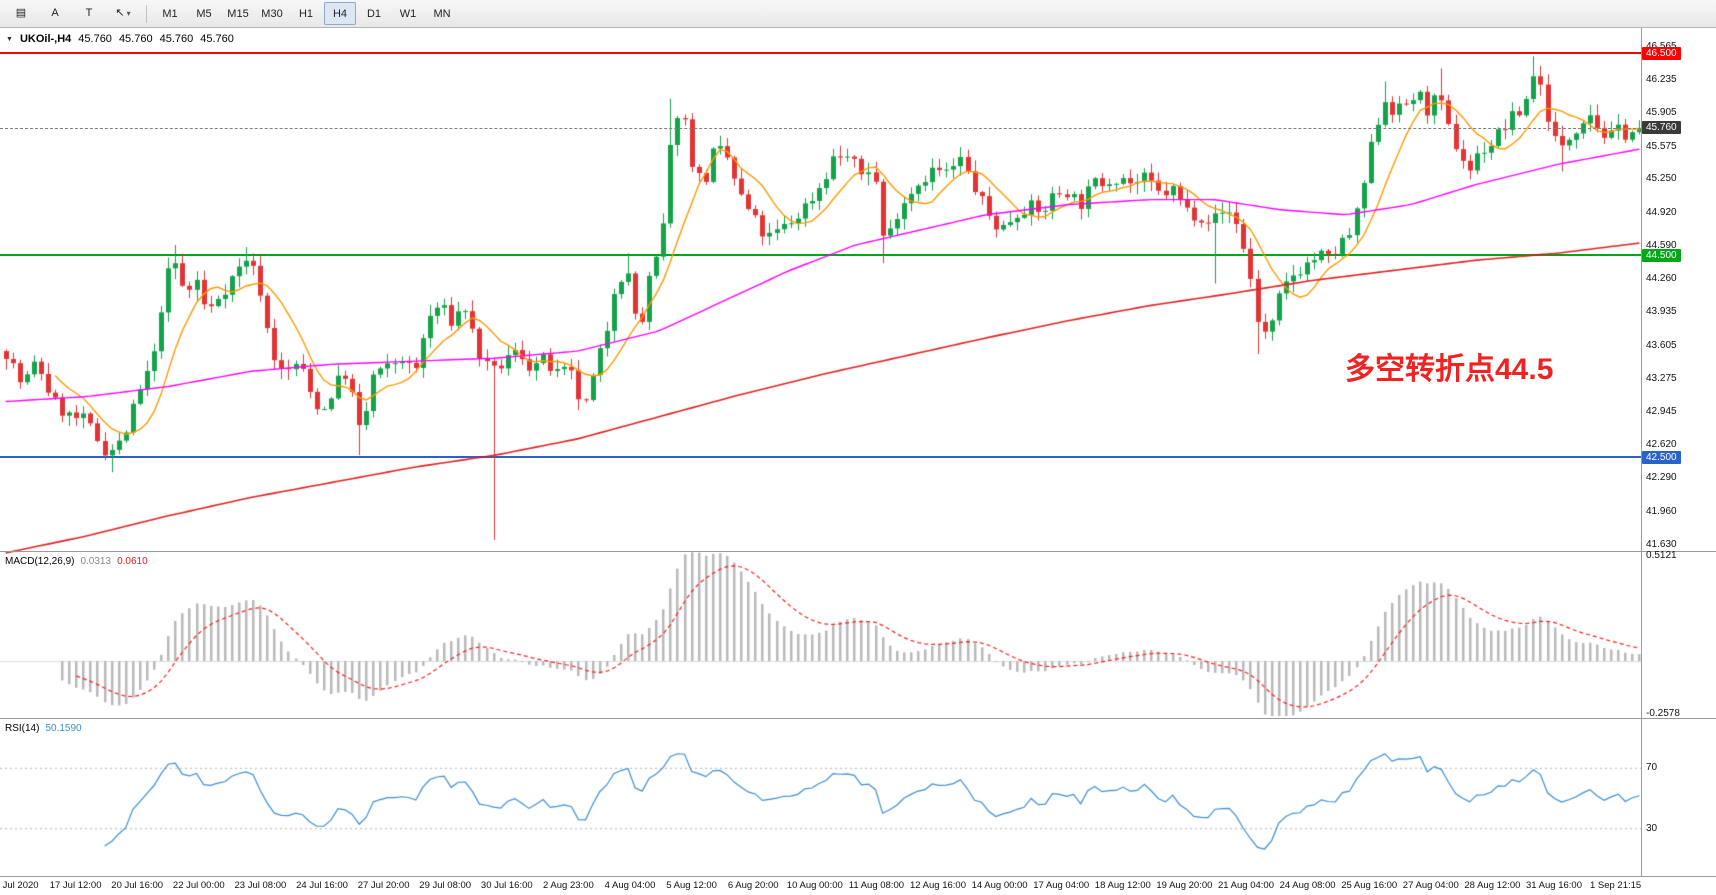  I want to click on tool-buttons-group: ▤ A T ↖ ▾, so click(72, 13).